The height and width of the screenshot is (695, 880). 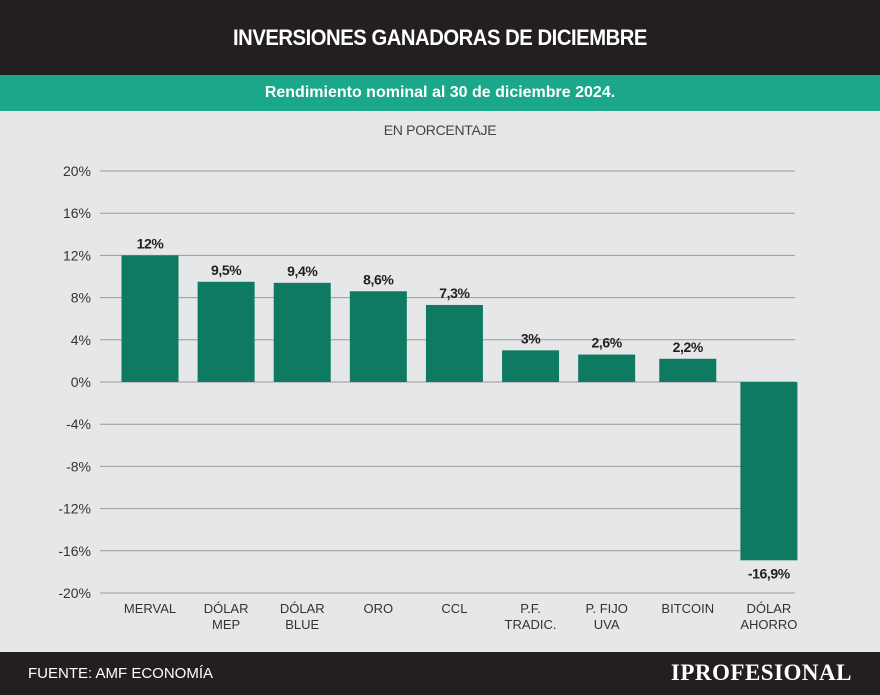 What do you see at coordinates (607, 343) in the screenshot?
I see `value-label: 2,6%` at bounding box center [607, 343].